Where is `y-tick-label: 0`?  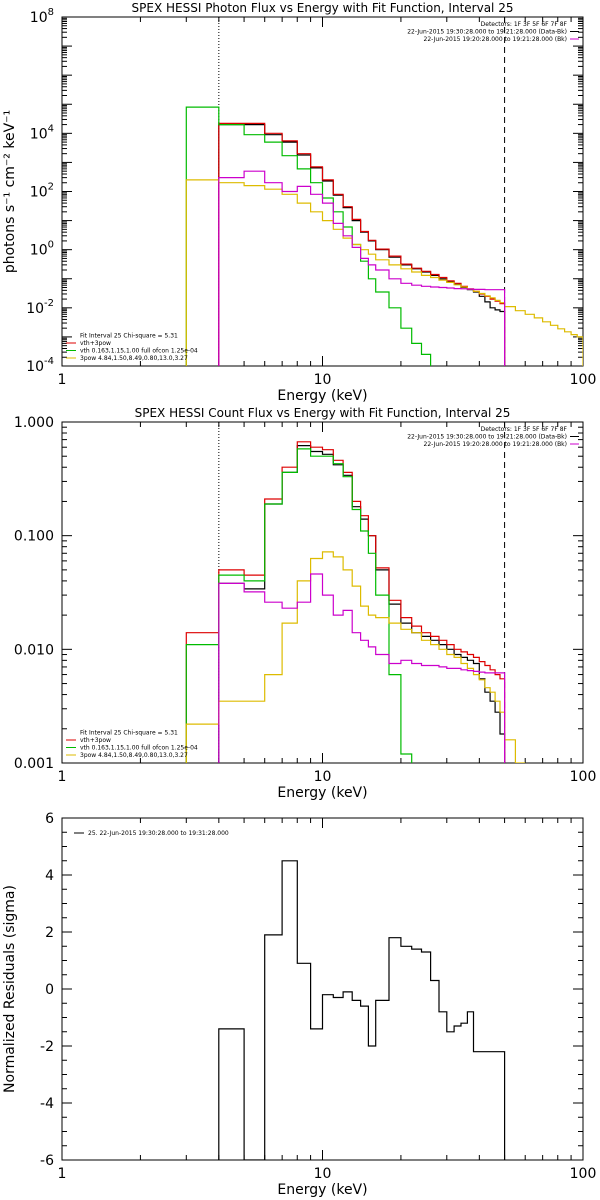 y-tick-label: 0 is located at coordinates (49, 990).